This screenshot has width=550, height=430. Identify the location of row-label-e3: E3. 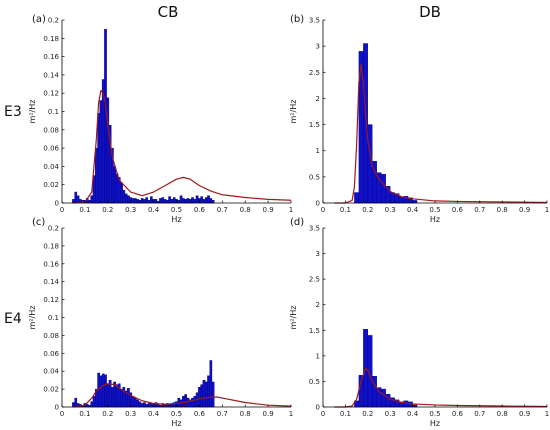
(13, 112).